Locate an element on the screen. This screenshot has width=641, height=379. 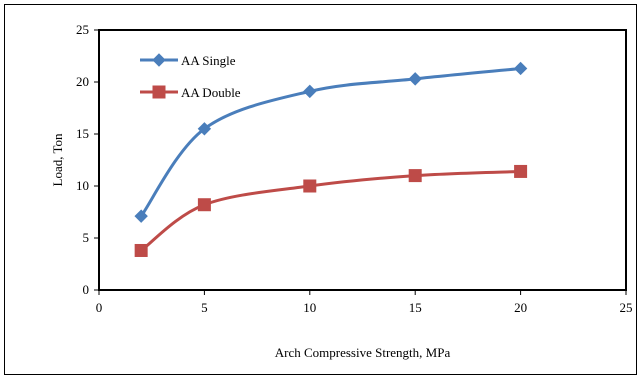
x-tick-label: 10 is located at coordinates (309, 307).